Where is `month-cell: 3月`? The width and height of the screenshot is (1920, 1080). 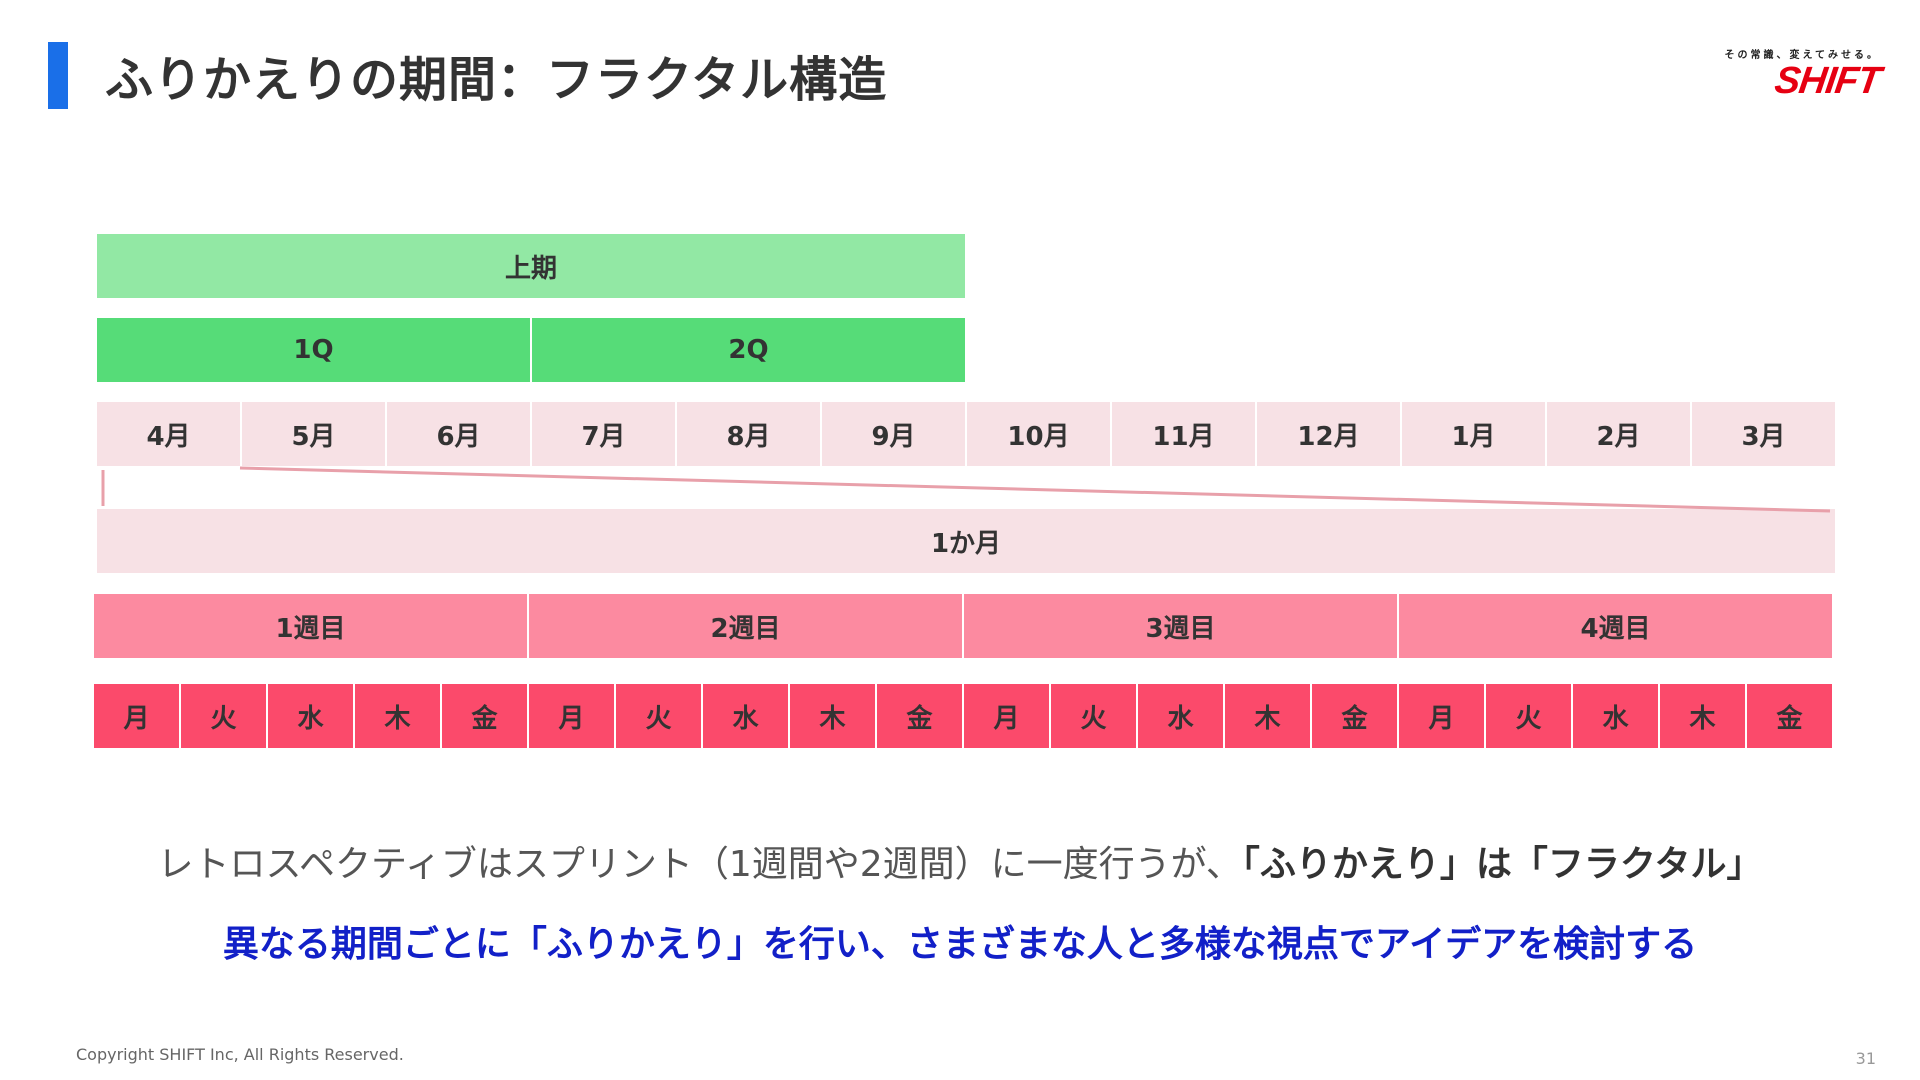 month-cell: 3月 is located at coordinates (1763, 434).